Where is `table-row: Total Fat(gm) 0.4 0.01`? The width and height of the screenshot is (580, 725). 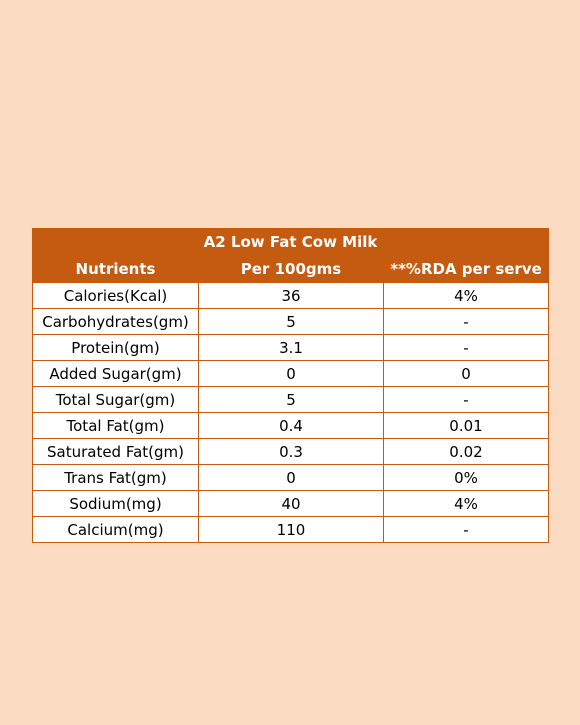
table-row: Total Fat(gm) 0.4 0.01 is located at coordinates (291, 425).